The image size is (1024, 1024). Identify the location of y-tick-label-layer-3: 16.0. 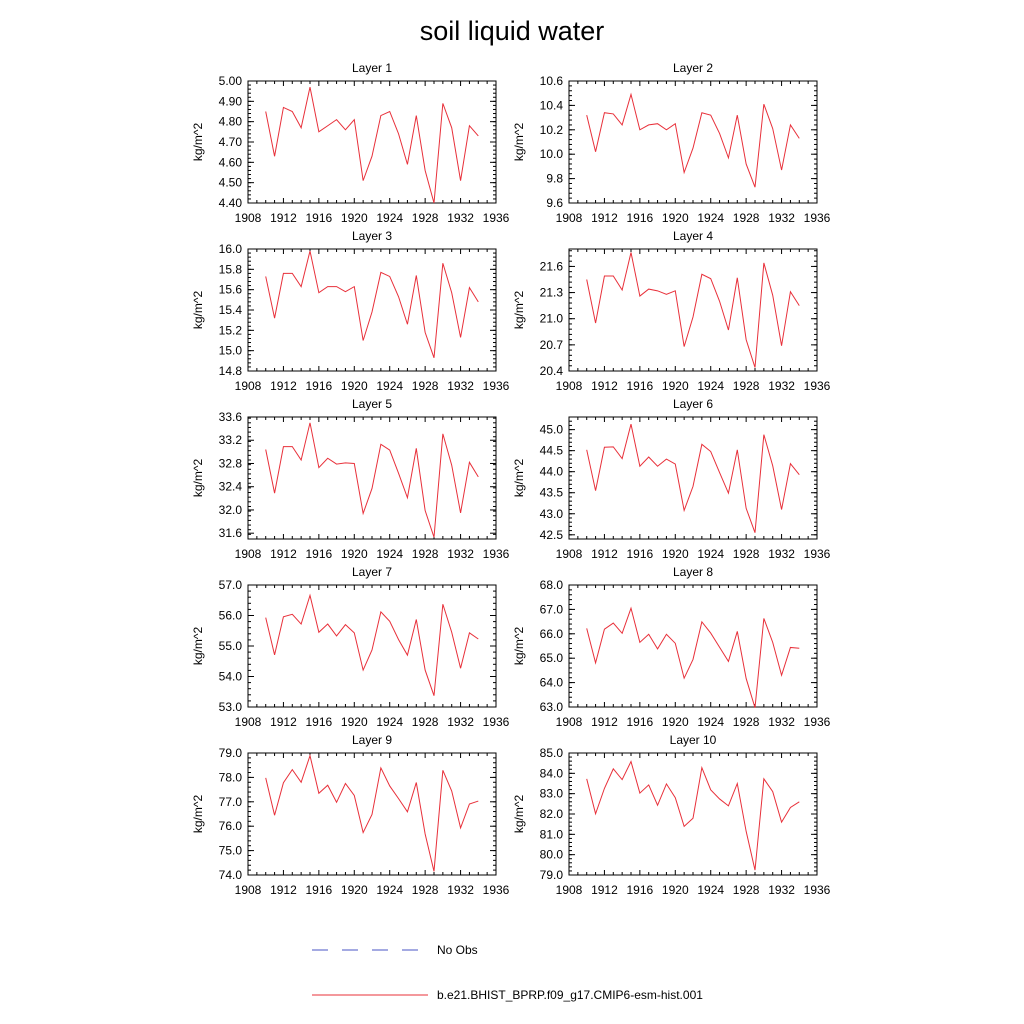
(231, 249).